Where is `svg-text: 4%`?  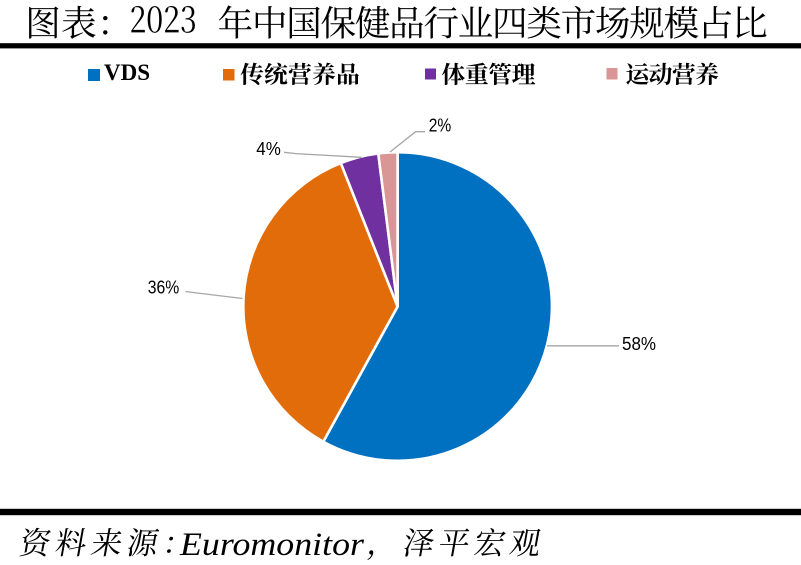
svg-text: 4% is located at coordinates (268, 148).